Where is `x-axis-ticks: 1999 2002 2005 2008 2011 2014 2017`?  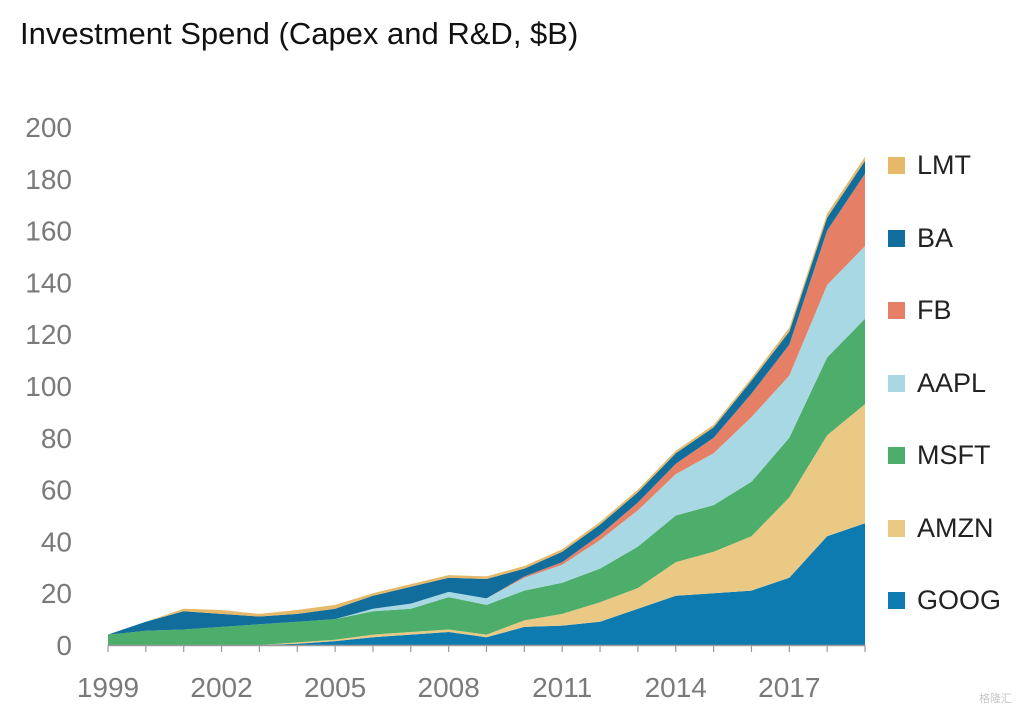 x-axis-ticks: 1999 2002 2005 2008 2011 2014 2017 is located at coordinates (449, 687).